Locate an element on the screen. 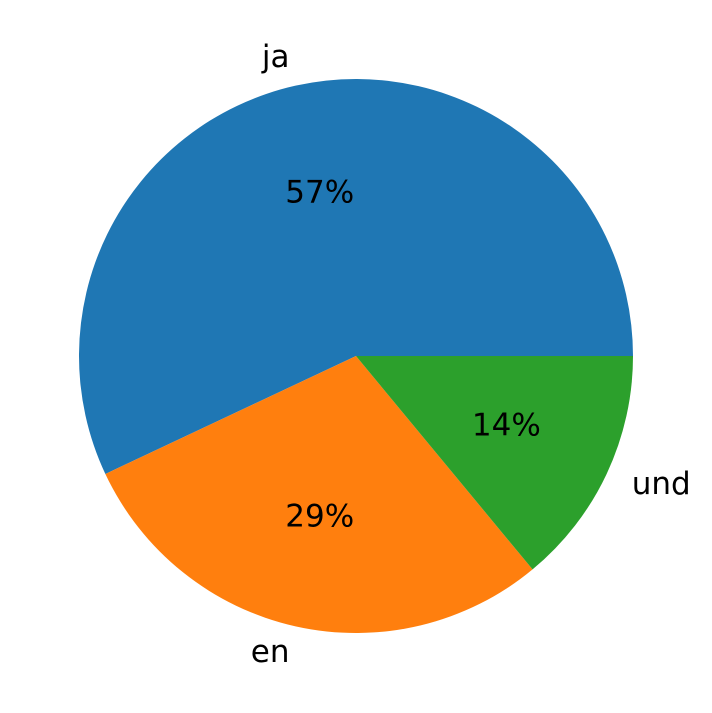  slice-label: ja is located at coordinates (275, 57).